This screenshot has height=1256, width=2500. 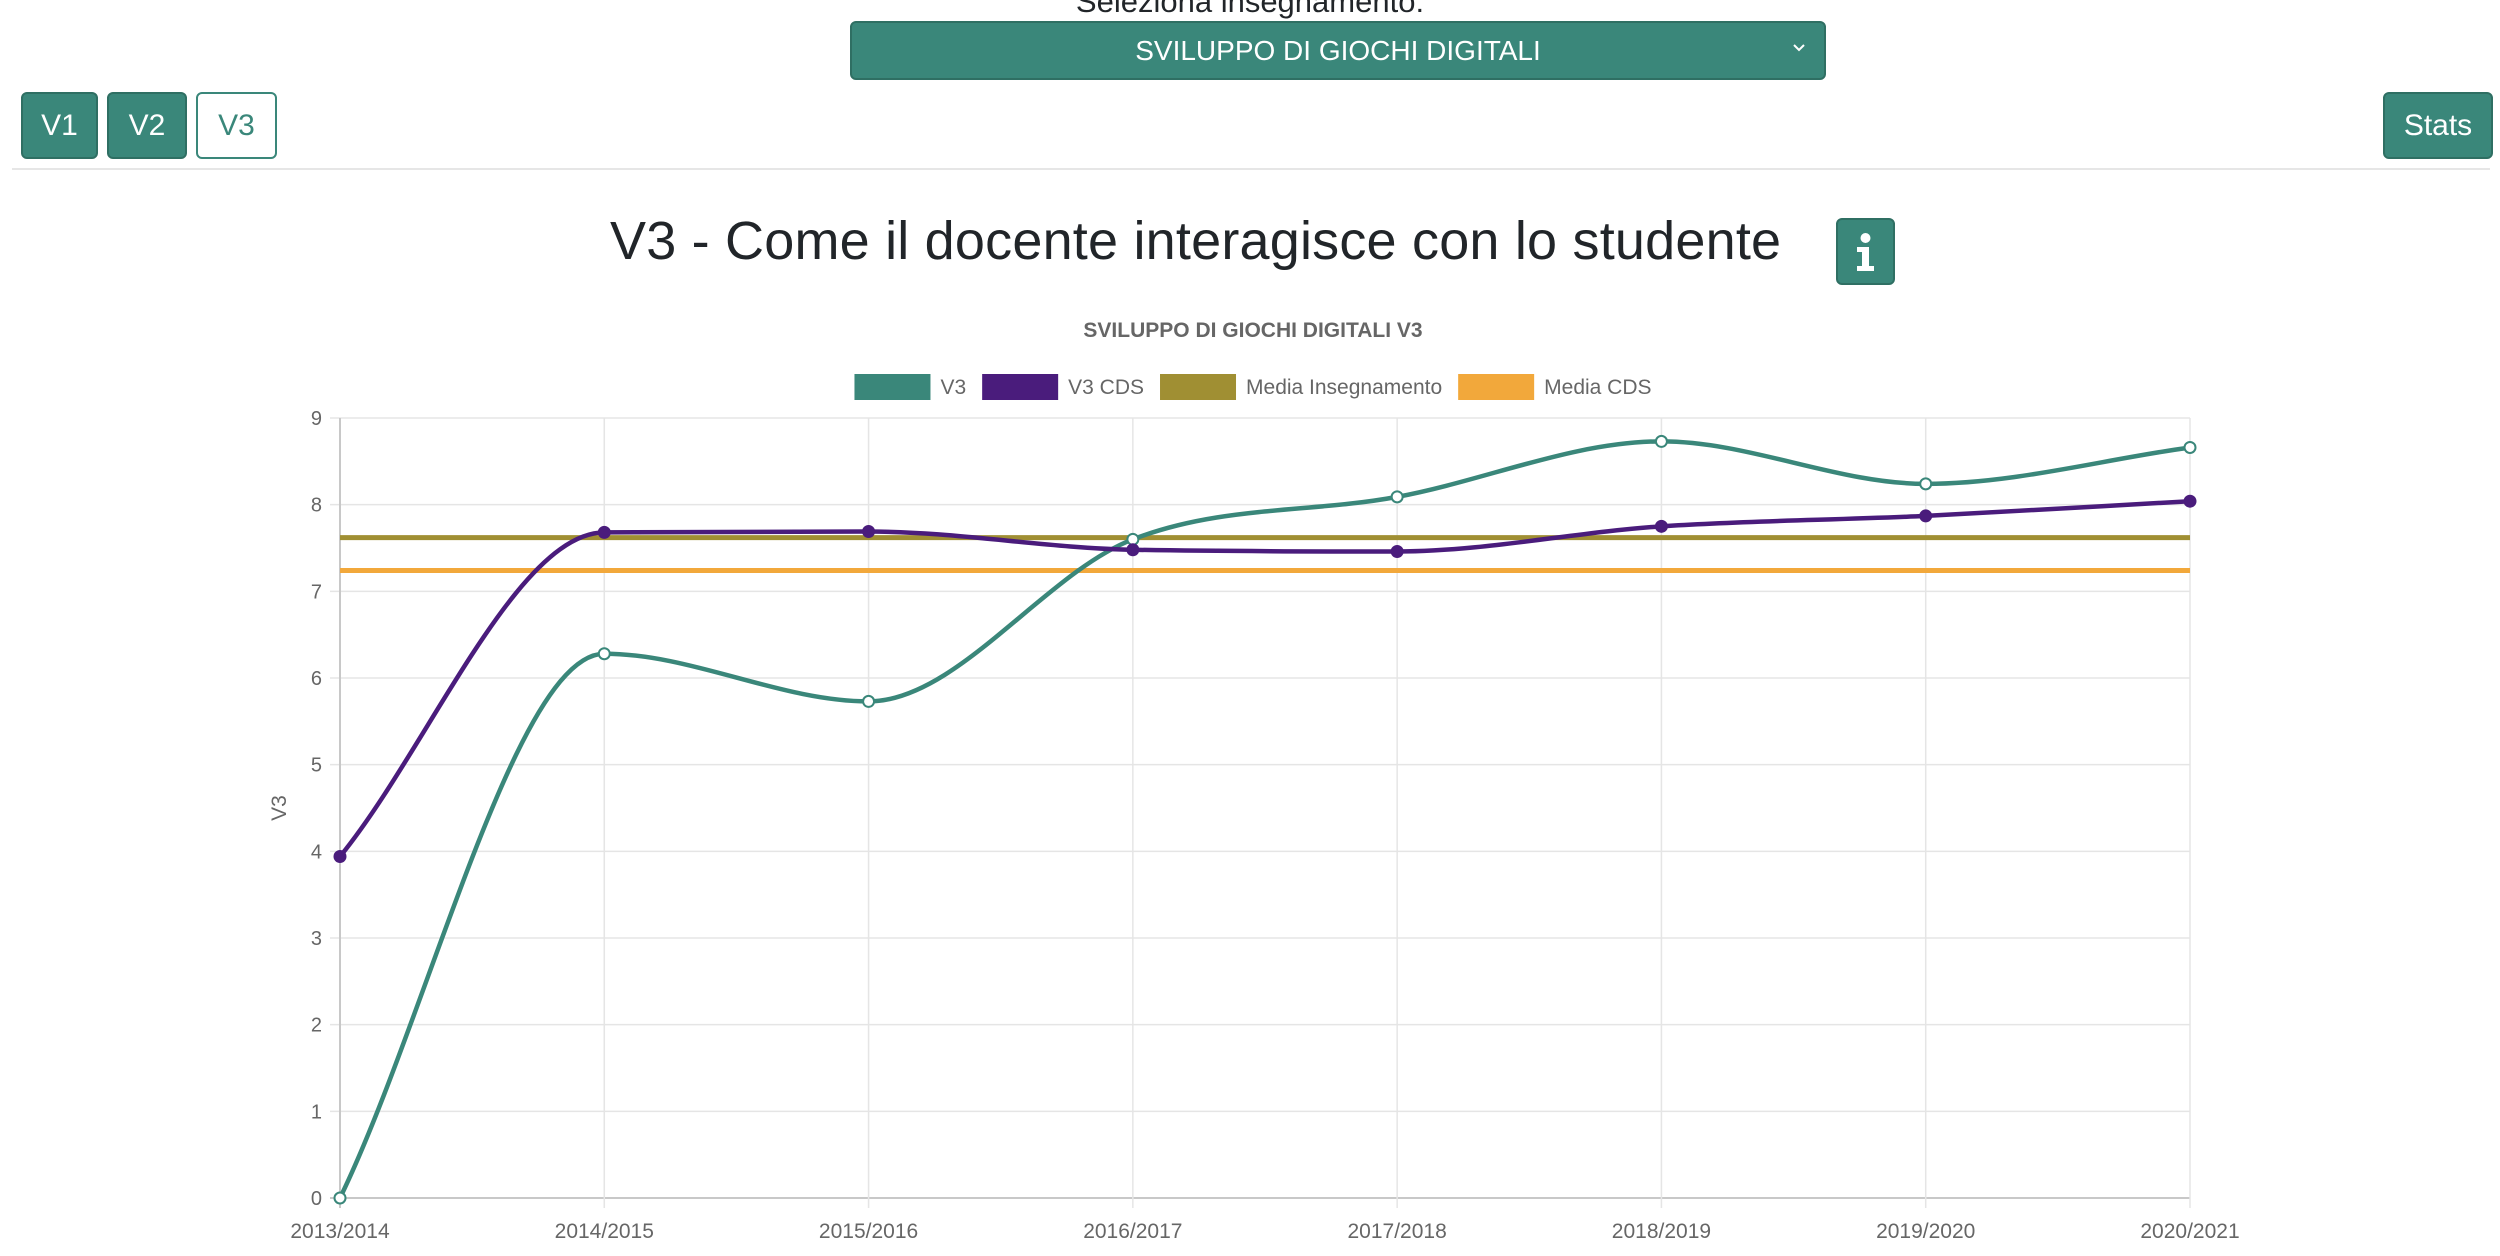 What do you see at coordinates (1252, 330) in the screenshot?
I see `chart-title: SVILUPPO DI GIOCHI DIGITALI V3` at bounding box center [1252, 330].